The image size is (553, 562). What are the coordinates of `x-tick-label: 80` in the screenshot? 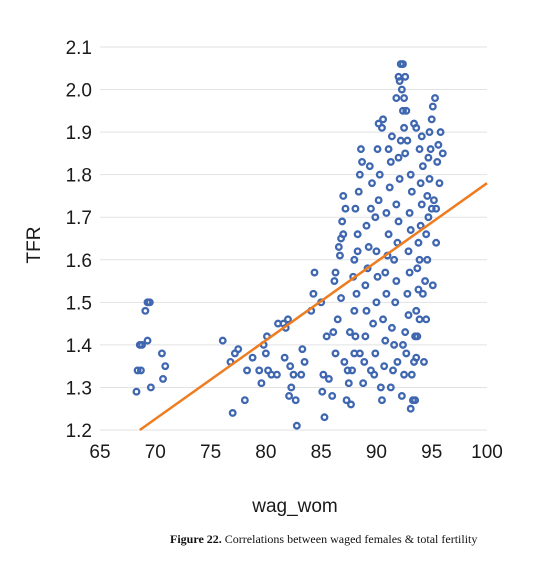 It's located at (265, 452).